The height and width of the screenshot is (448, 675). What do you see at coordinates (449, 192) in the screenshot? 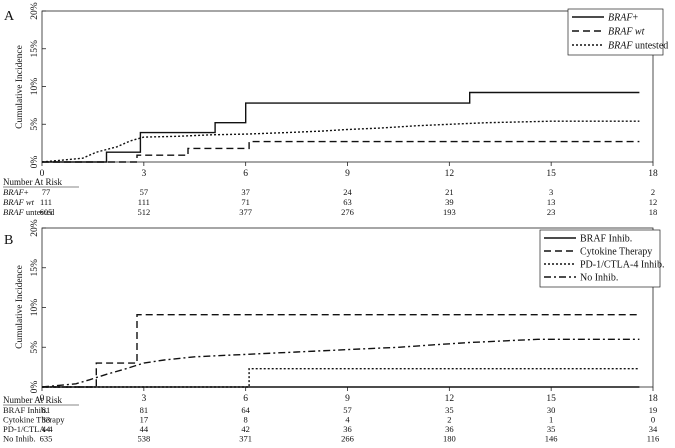
I see `risk-value: 21` at bounding box center [449, 192].